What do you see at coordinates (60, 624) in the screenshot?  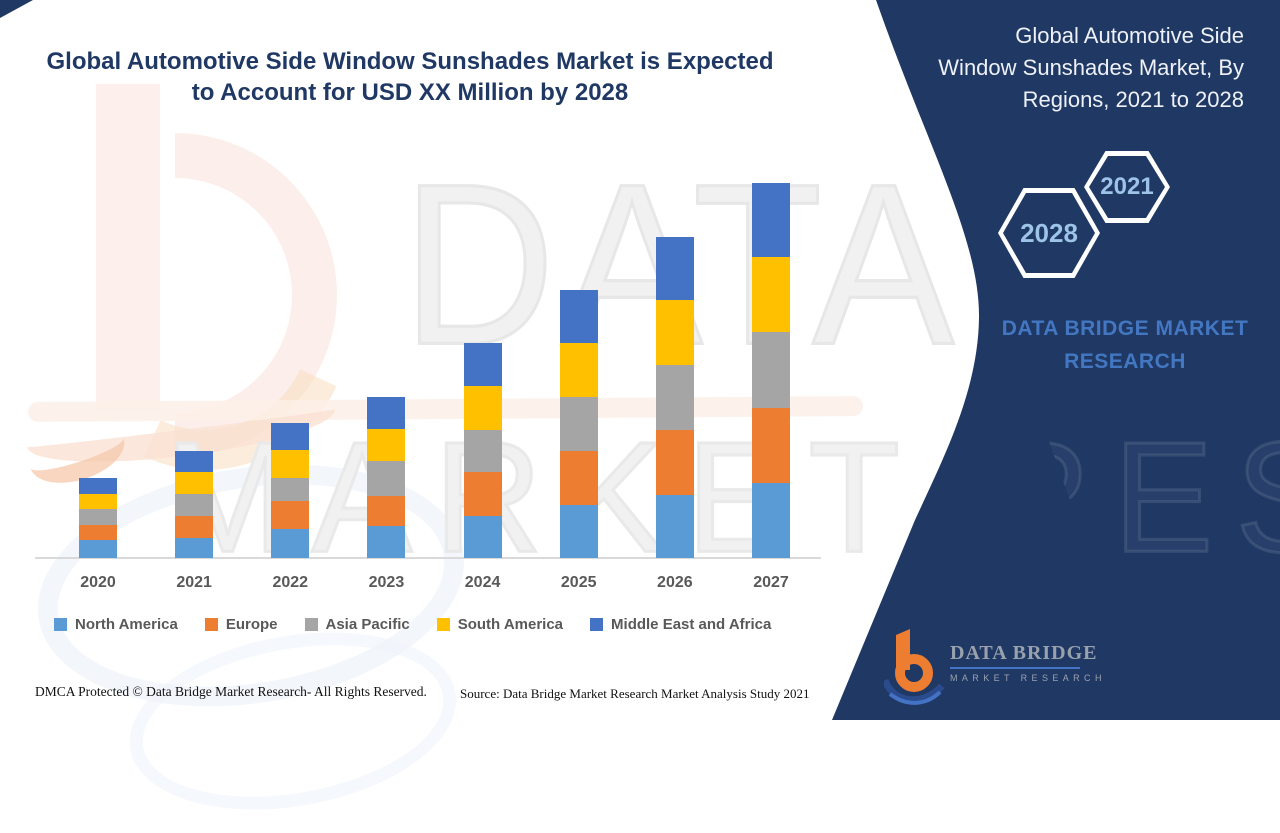 I see `legend-swatch-north-america` at bounding box center [60, 624].